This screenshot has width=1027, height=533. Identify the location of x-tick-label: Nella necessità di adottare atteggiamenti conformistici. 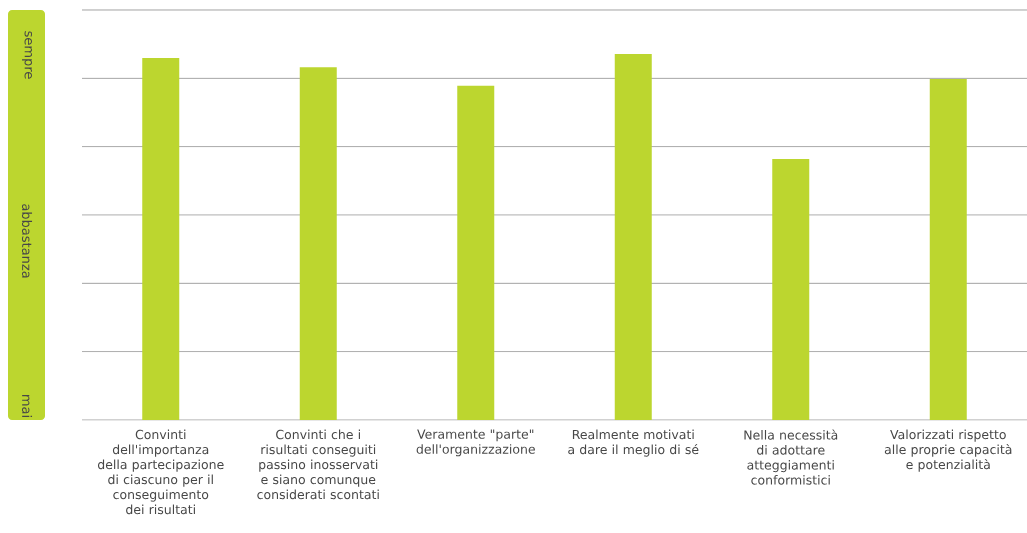
(791, 457).